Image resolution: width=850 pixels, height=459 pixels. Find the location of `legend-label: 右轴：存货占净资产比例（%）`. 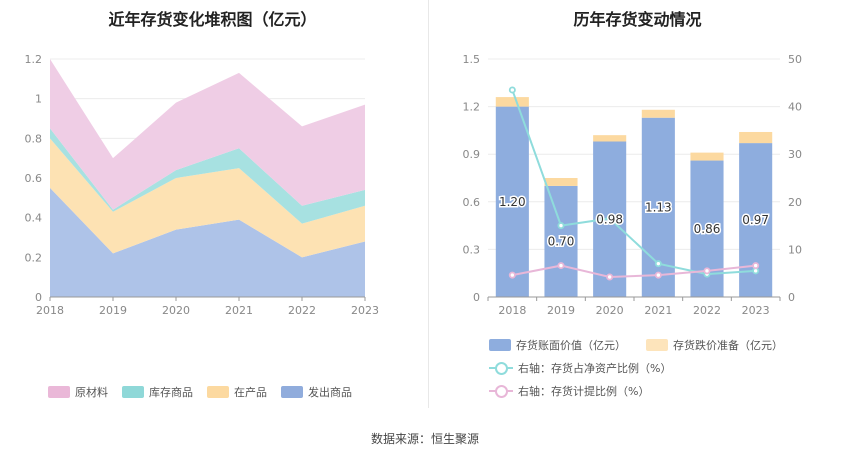

legend-label: 右轴：存货占净资产比例（%） is located at coordinates (595, 368).